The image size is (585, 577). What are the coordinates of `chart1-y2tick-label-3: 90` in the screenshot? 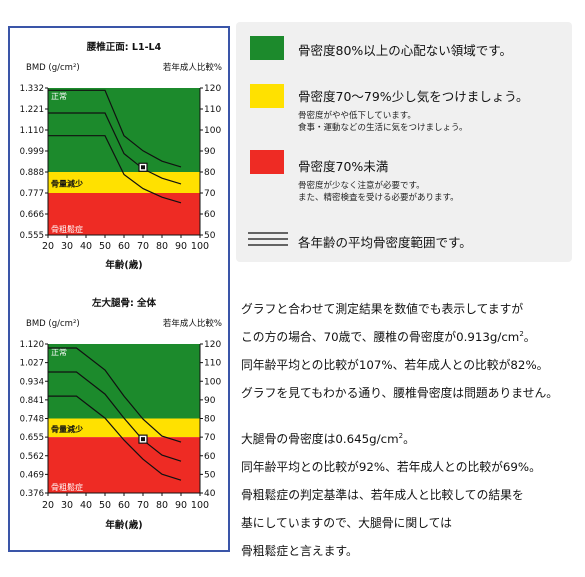 It's located at (210, 152).